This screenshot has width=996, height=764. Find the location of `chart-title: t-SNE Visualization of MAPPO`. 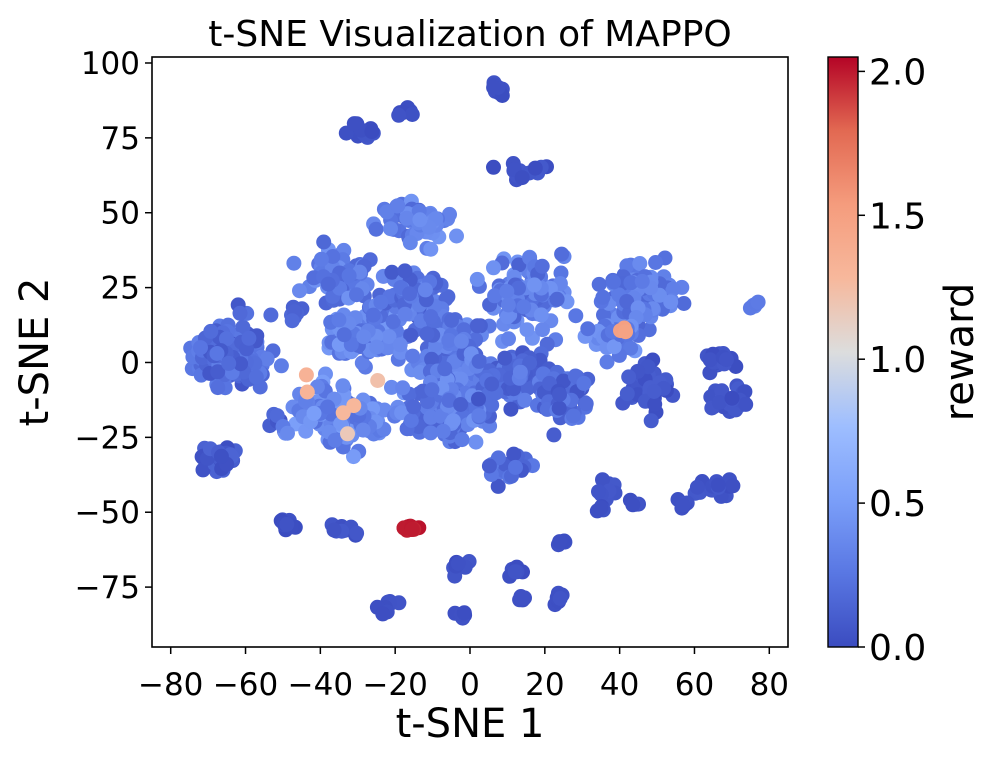

chart-title: t-SNE Visualization of MAPPO is located at coordinates (470, 34).